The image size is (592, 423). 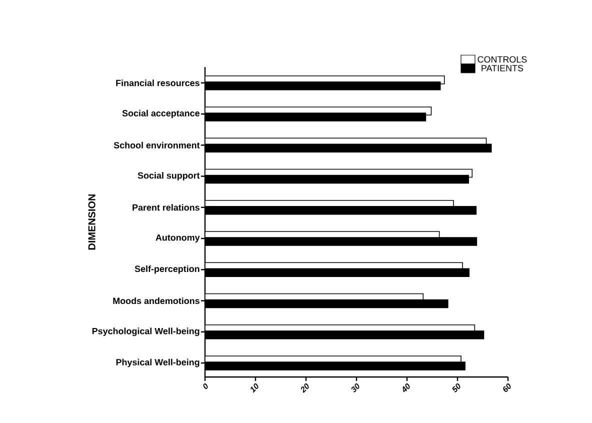 What do you see at coordinates (158, 83) in the screenshot?
I see `y-tick-label: Financial resources` at bounding box center [158, 83].